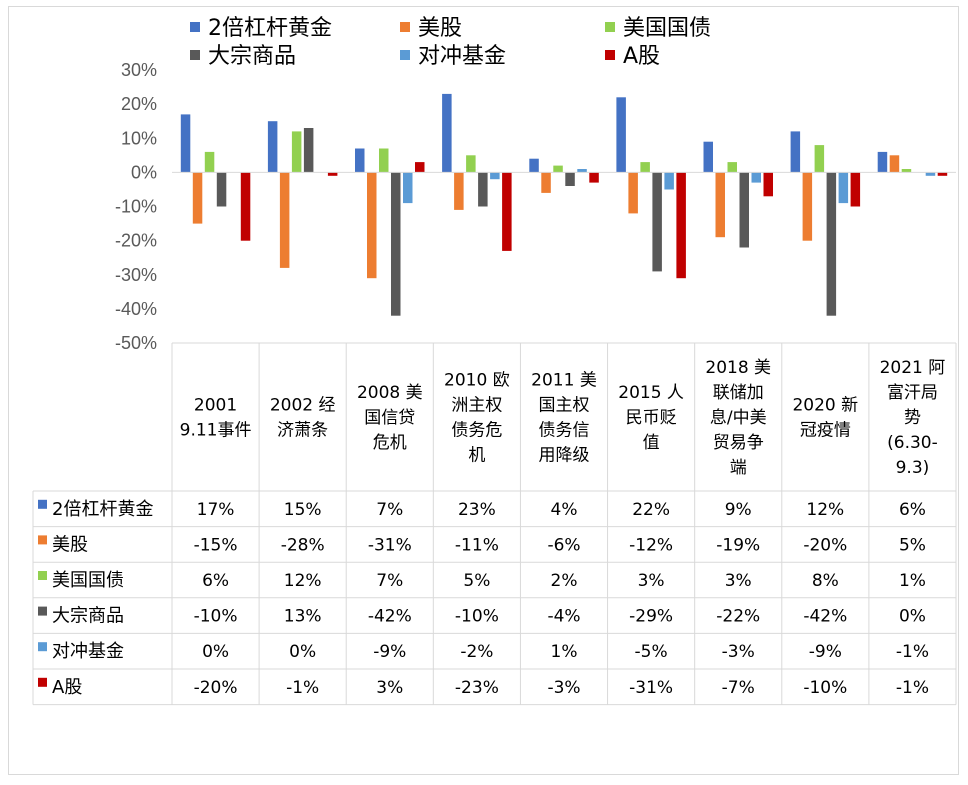 This screenshot has height=785, width=968. What do you see at coordinates (563, 545) in the screenshot?
I see `table-cell-value: -6%` at bounding box center [563, 545].